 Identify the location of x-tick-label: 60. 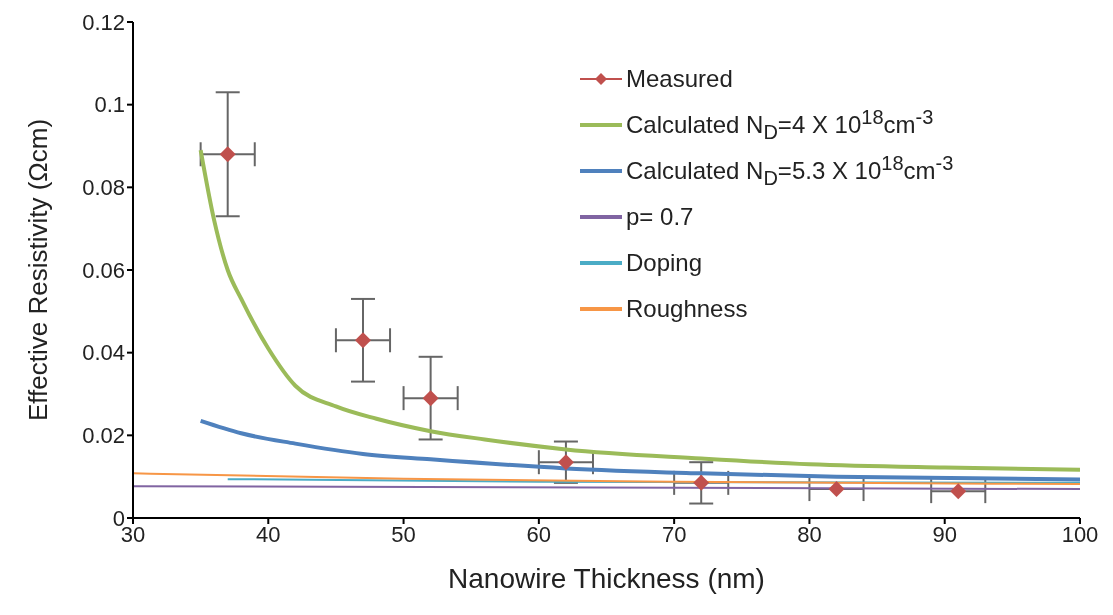
(539, 534).